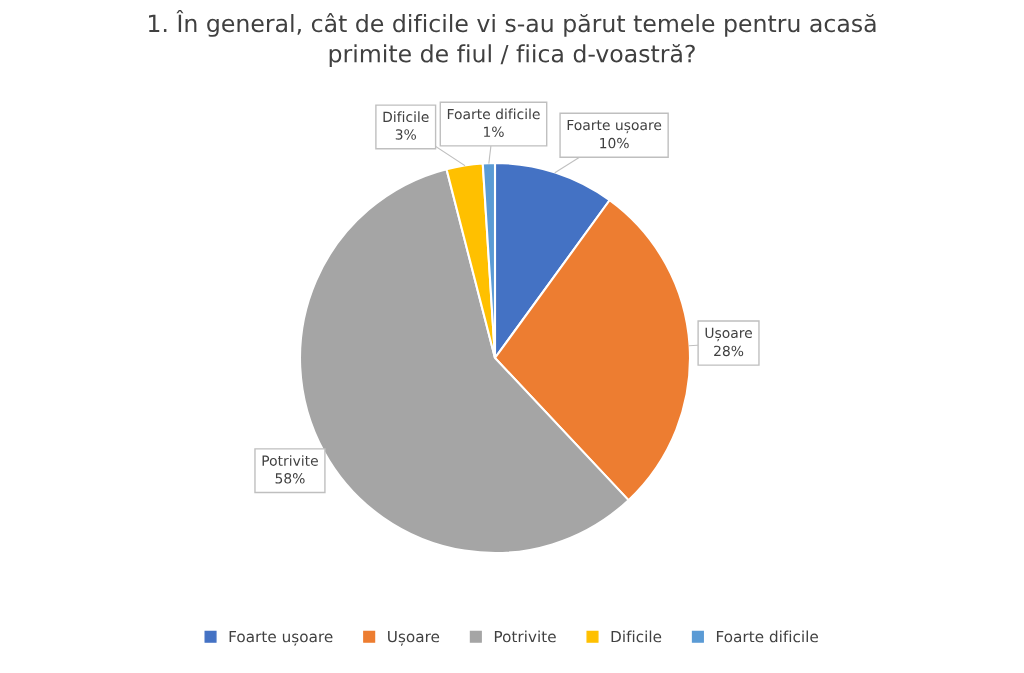 This screenshot has height=673, width=1024. Describe the element at coordinates (494, 131) in the screenshot. I see `data-label: 1%` at that location.